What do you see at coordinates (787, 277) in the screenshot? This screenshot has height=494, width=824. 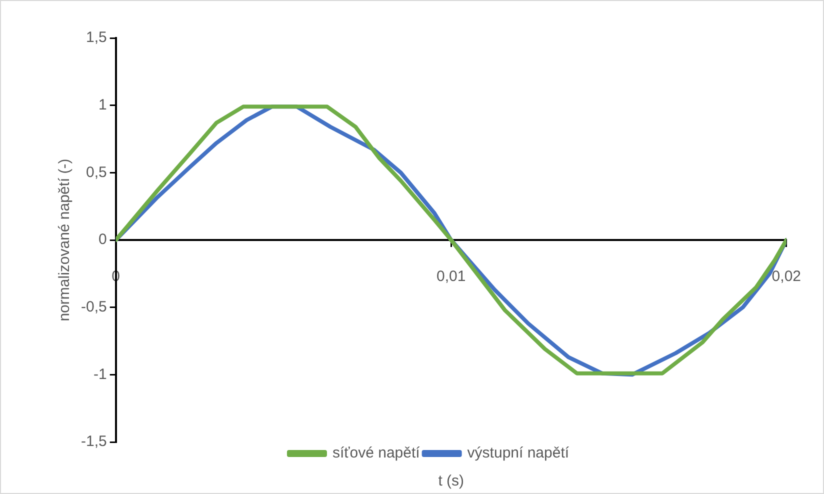 I see `x-tick-label: 0,02` at bounding box center [787, 277].